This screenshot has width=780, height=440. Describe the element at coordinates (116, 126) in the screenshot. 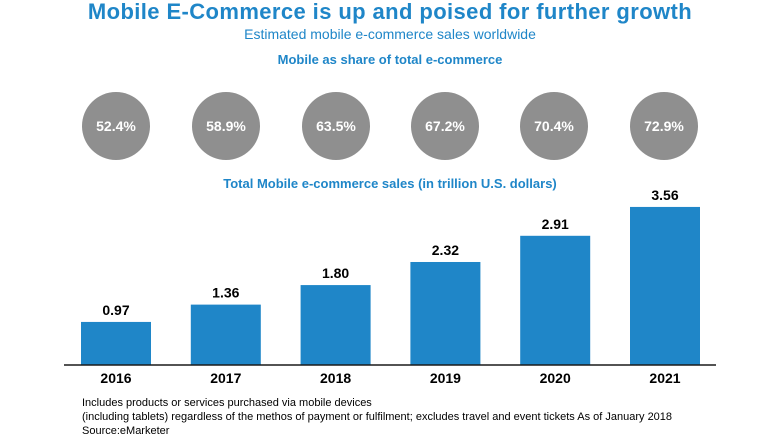

I see `share-circle-2016: 52.4%` at that location.